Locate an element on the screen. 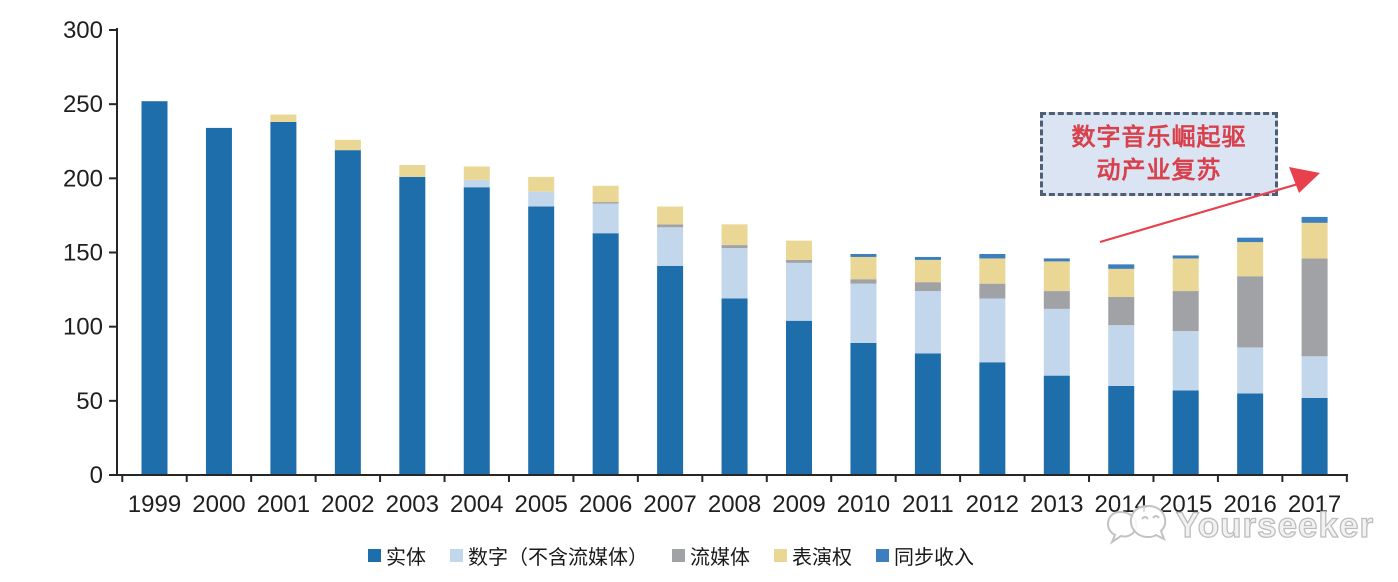  watermark-text: Yourseeker is located at coordinates (1275, 525).